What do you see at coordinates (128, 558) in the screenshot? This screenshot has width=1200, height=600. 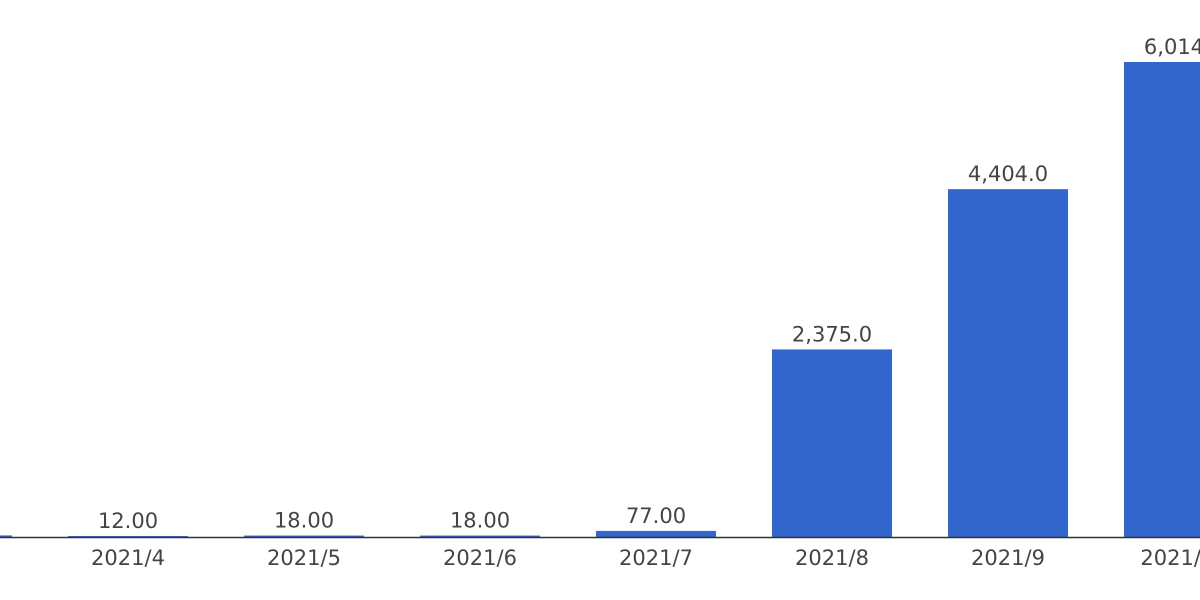 I see `x-tick-label: 2021/4` at bounding box center [128, 558].